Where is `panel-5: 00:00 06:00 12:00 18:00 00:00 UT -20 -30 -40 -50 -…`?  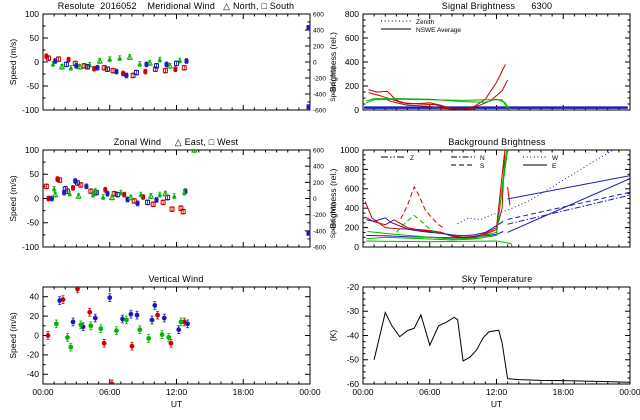
panel-5: 00:00 06:00 12:00 18:00 00:00 UT -20 -30 -40 -50 -… is located at coordinates (484, 345).